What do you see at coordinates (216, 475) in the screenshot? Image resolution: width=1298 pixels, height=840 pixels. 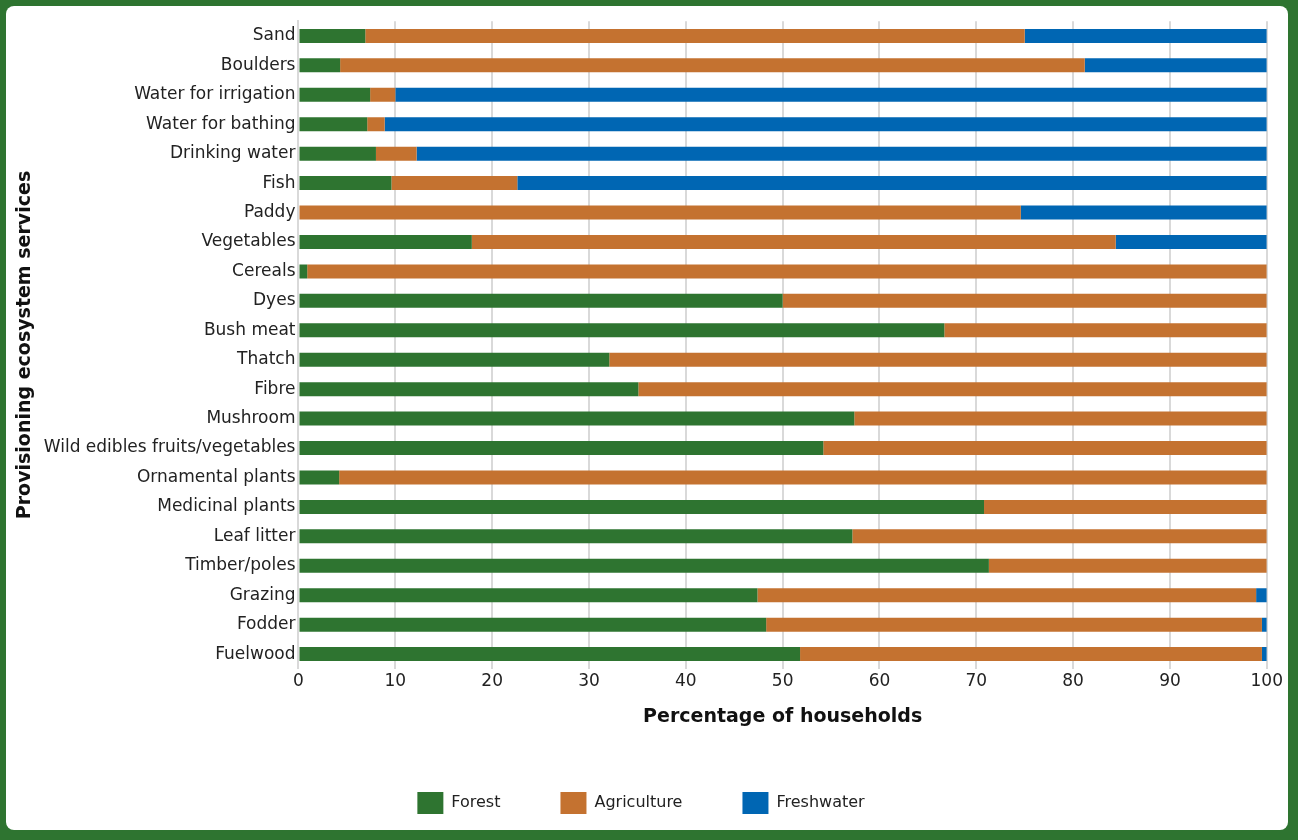 I see `y-tick-label: Ornamental plants` at bounding box center [216, 475].